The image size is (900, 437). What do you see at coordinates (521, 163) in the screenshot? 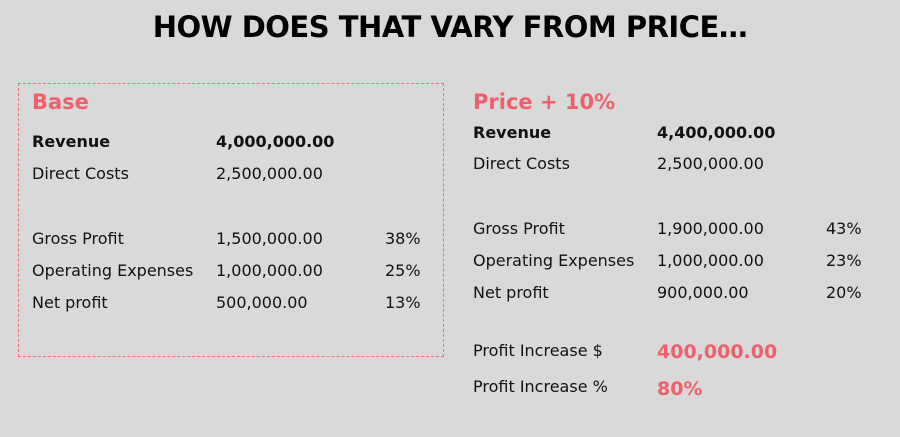
I see `price-up-direct-costs-label: Direct Costs` at bounding box center [521, 163].